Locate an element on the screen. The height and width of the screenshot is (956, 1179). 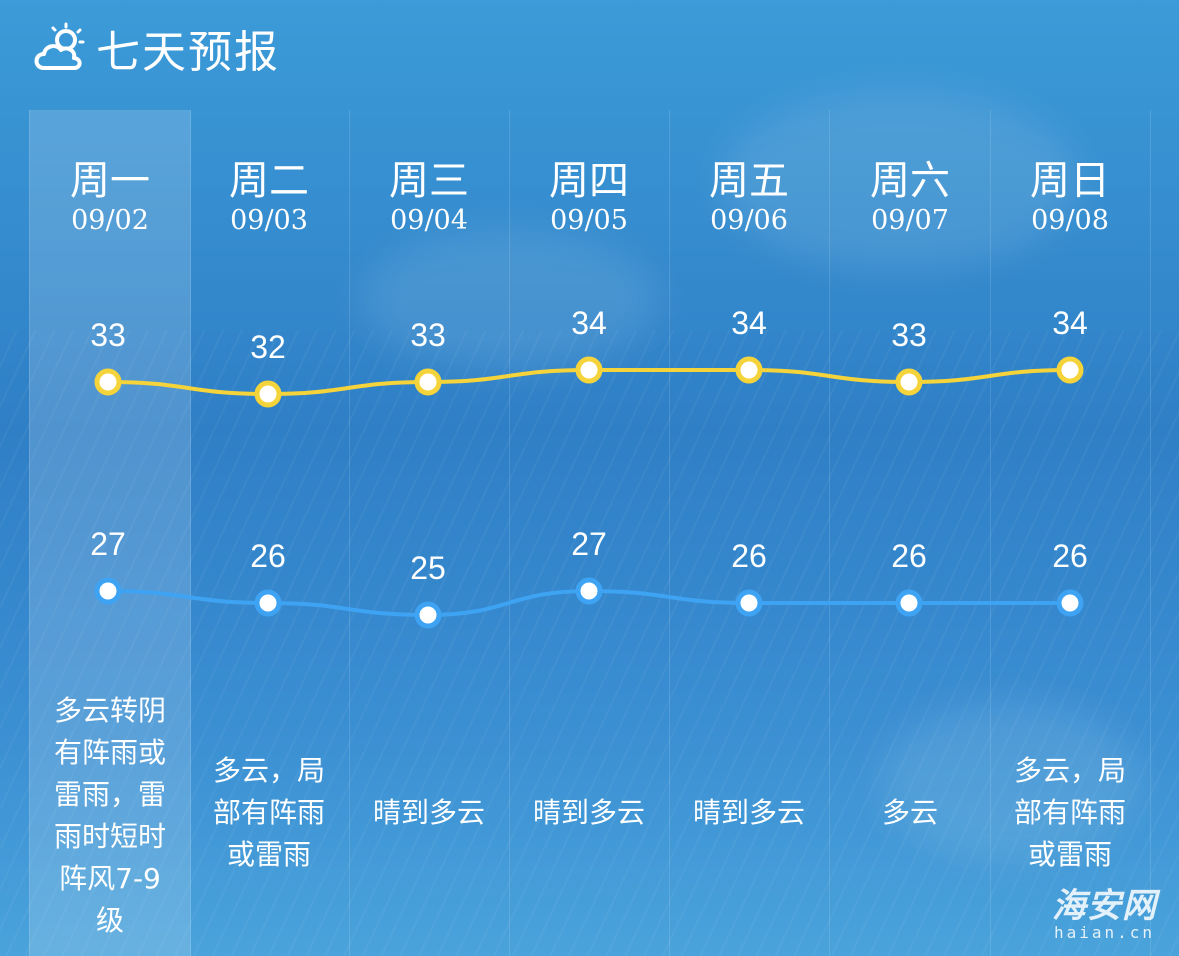
date-label: 09/07 is located at coordinates (910, 220).